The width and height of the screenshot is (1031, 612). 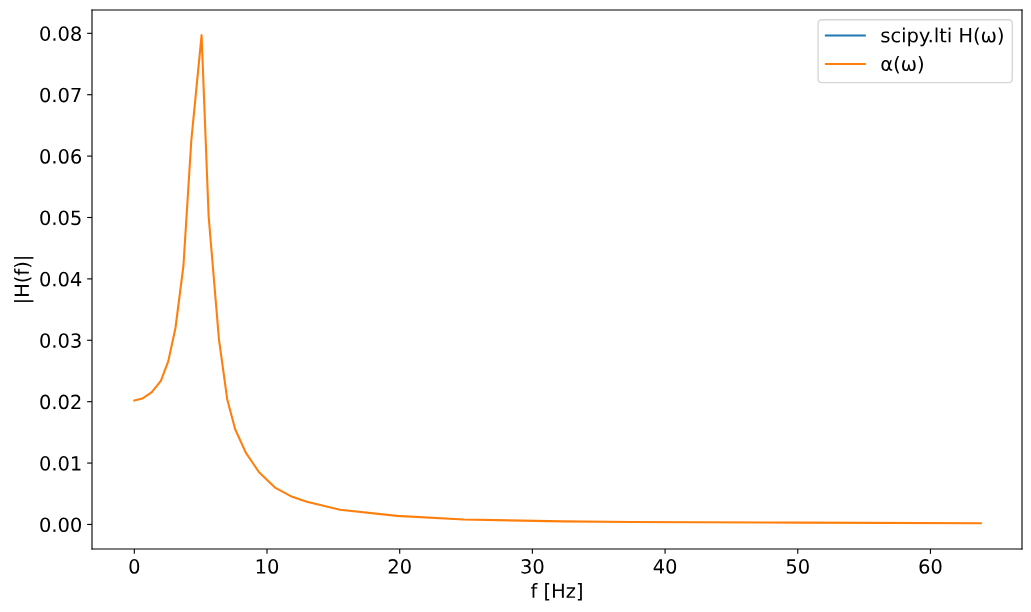 I want to click on x-tick-label: 50, so click(x=797, y=566).